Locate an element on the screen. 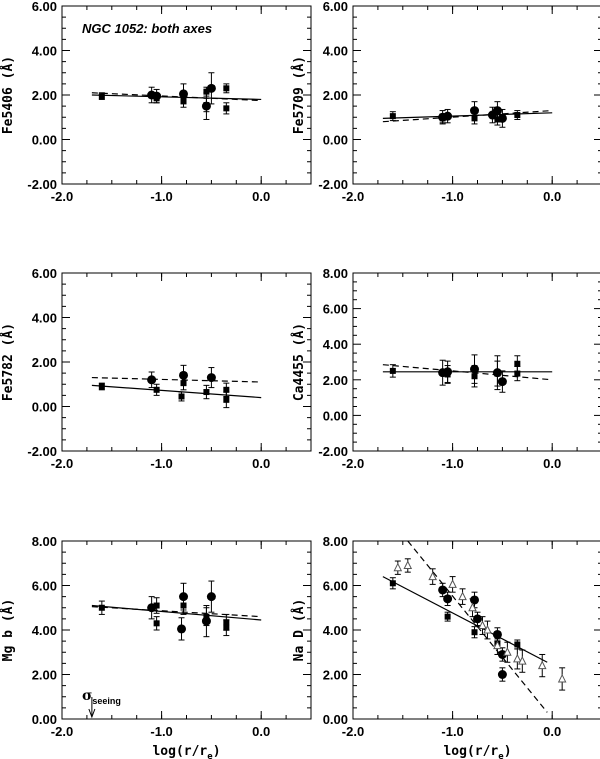 The image size is (600, 759). y-axis-title: Fe5406 (Å) is located at coordinates (8, 95).